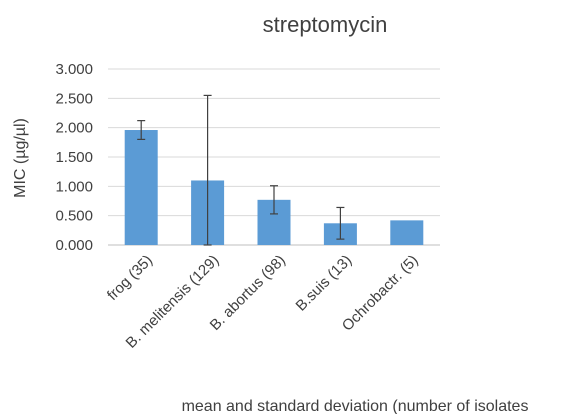 Image resolution: width=580 pixels, height=414 pixels. I want to click on y-tick-label: 2.000, so click(74, 128).